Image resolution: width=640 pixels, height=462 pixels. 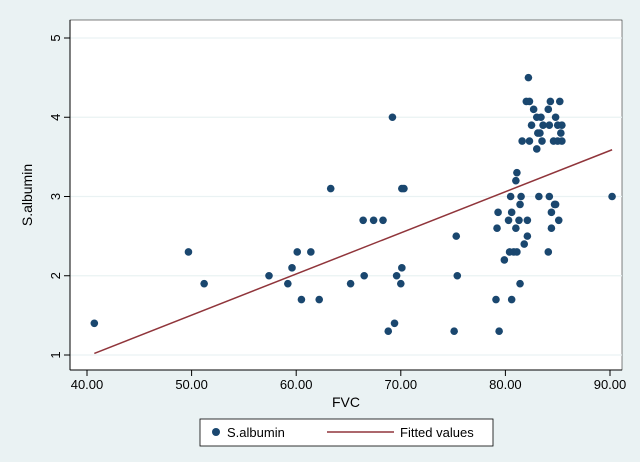 What do you see at coordinates (55, 354) in the screenshot?
I see `y-tick-label: 1` at bounding box center [55, 354].